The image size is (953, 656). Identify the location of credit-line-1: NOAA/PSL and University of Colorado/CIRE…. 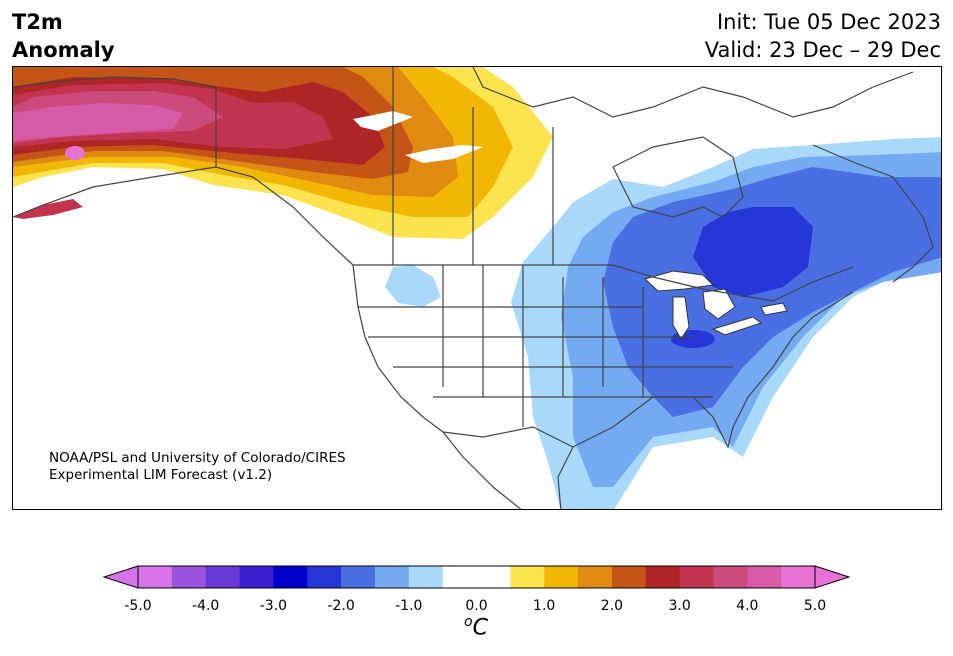
(197, 458).